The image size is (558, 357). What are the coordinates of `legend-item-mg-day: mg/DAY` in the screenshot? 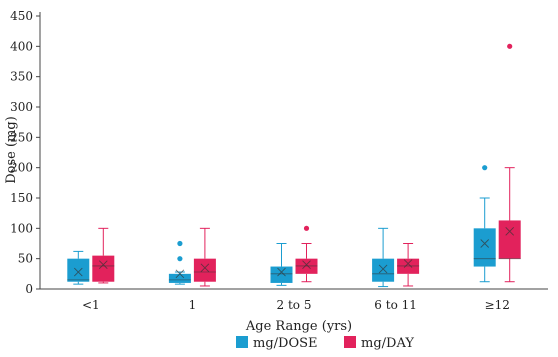 It's located at (379, 343).